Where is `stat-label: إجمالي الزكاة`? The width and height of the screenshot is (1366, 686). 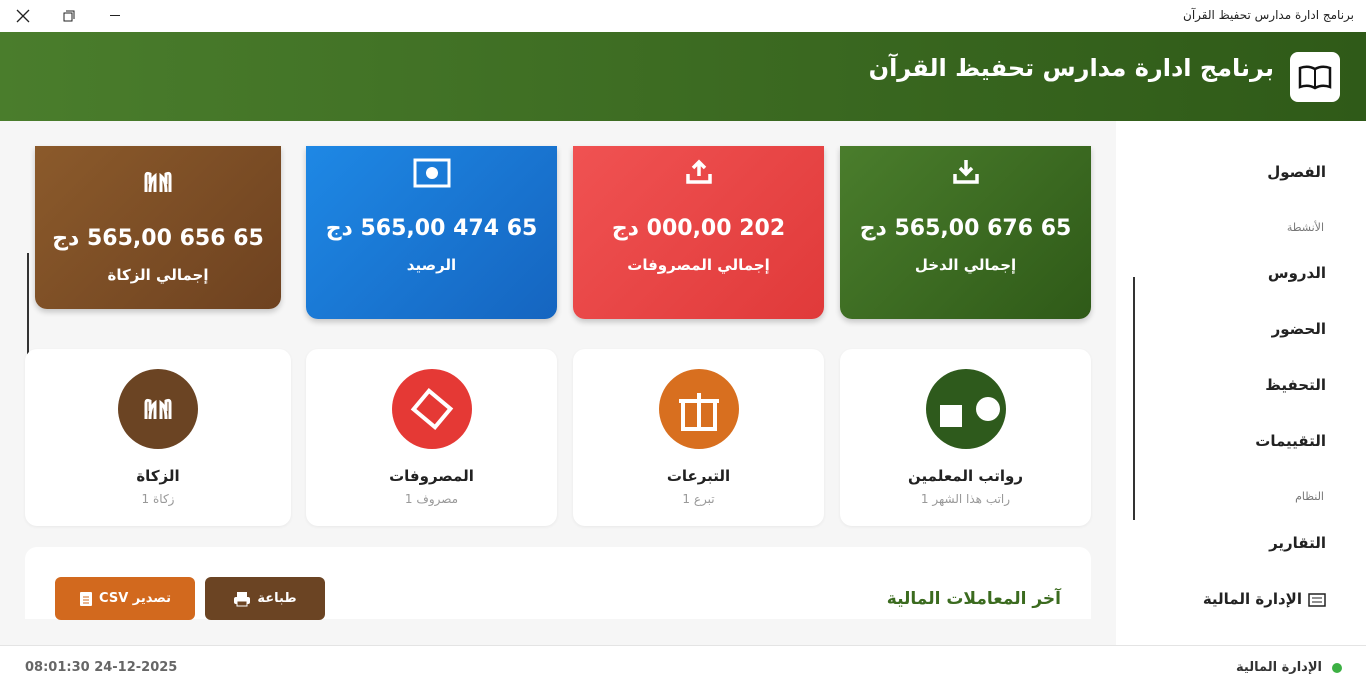
stat-label: إجمالي الزكاة is located at coordinates (158, 275).